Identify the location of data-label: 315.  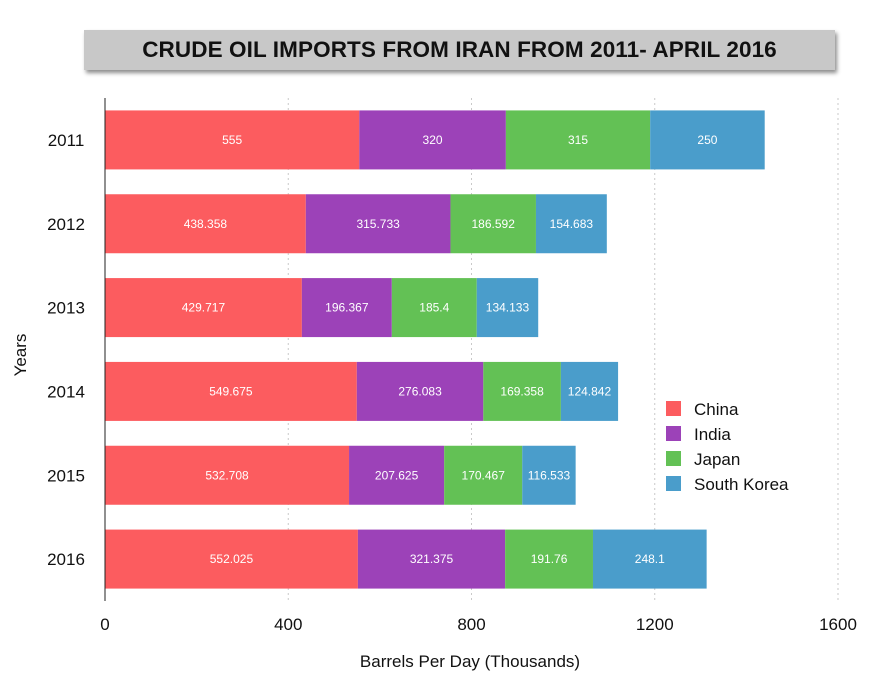
(578, 140).